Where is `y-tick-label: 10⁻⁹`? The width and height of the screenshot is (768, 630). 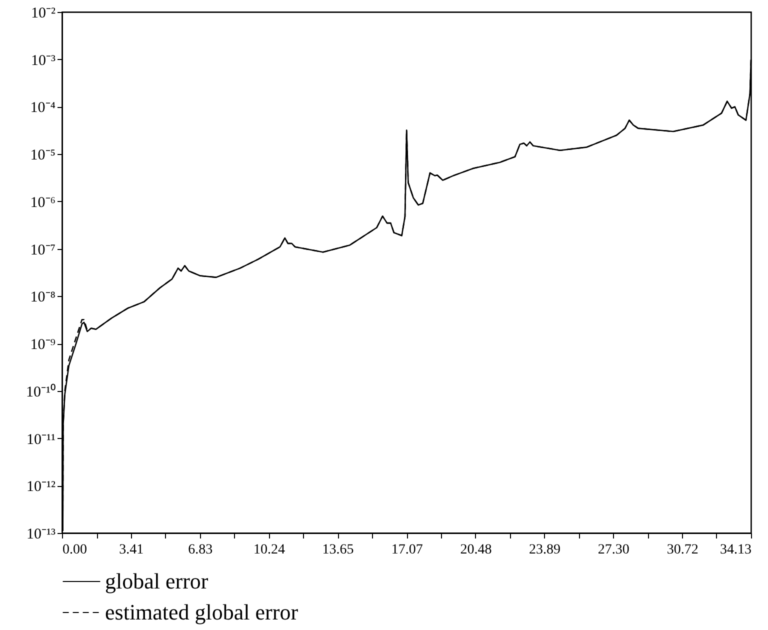 y-tick-label: 10⁻⁹ is located at coordinates (43, 345).